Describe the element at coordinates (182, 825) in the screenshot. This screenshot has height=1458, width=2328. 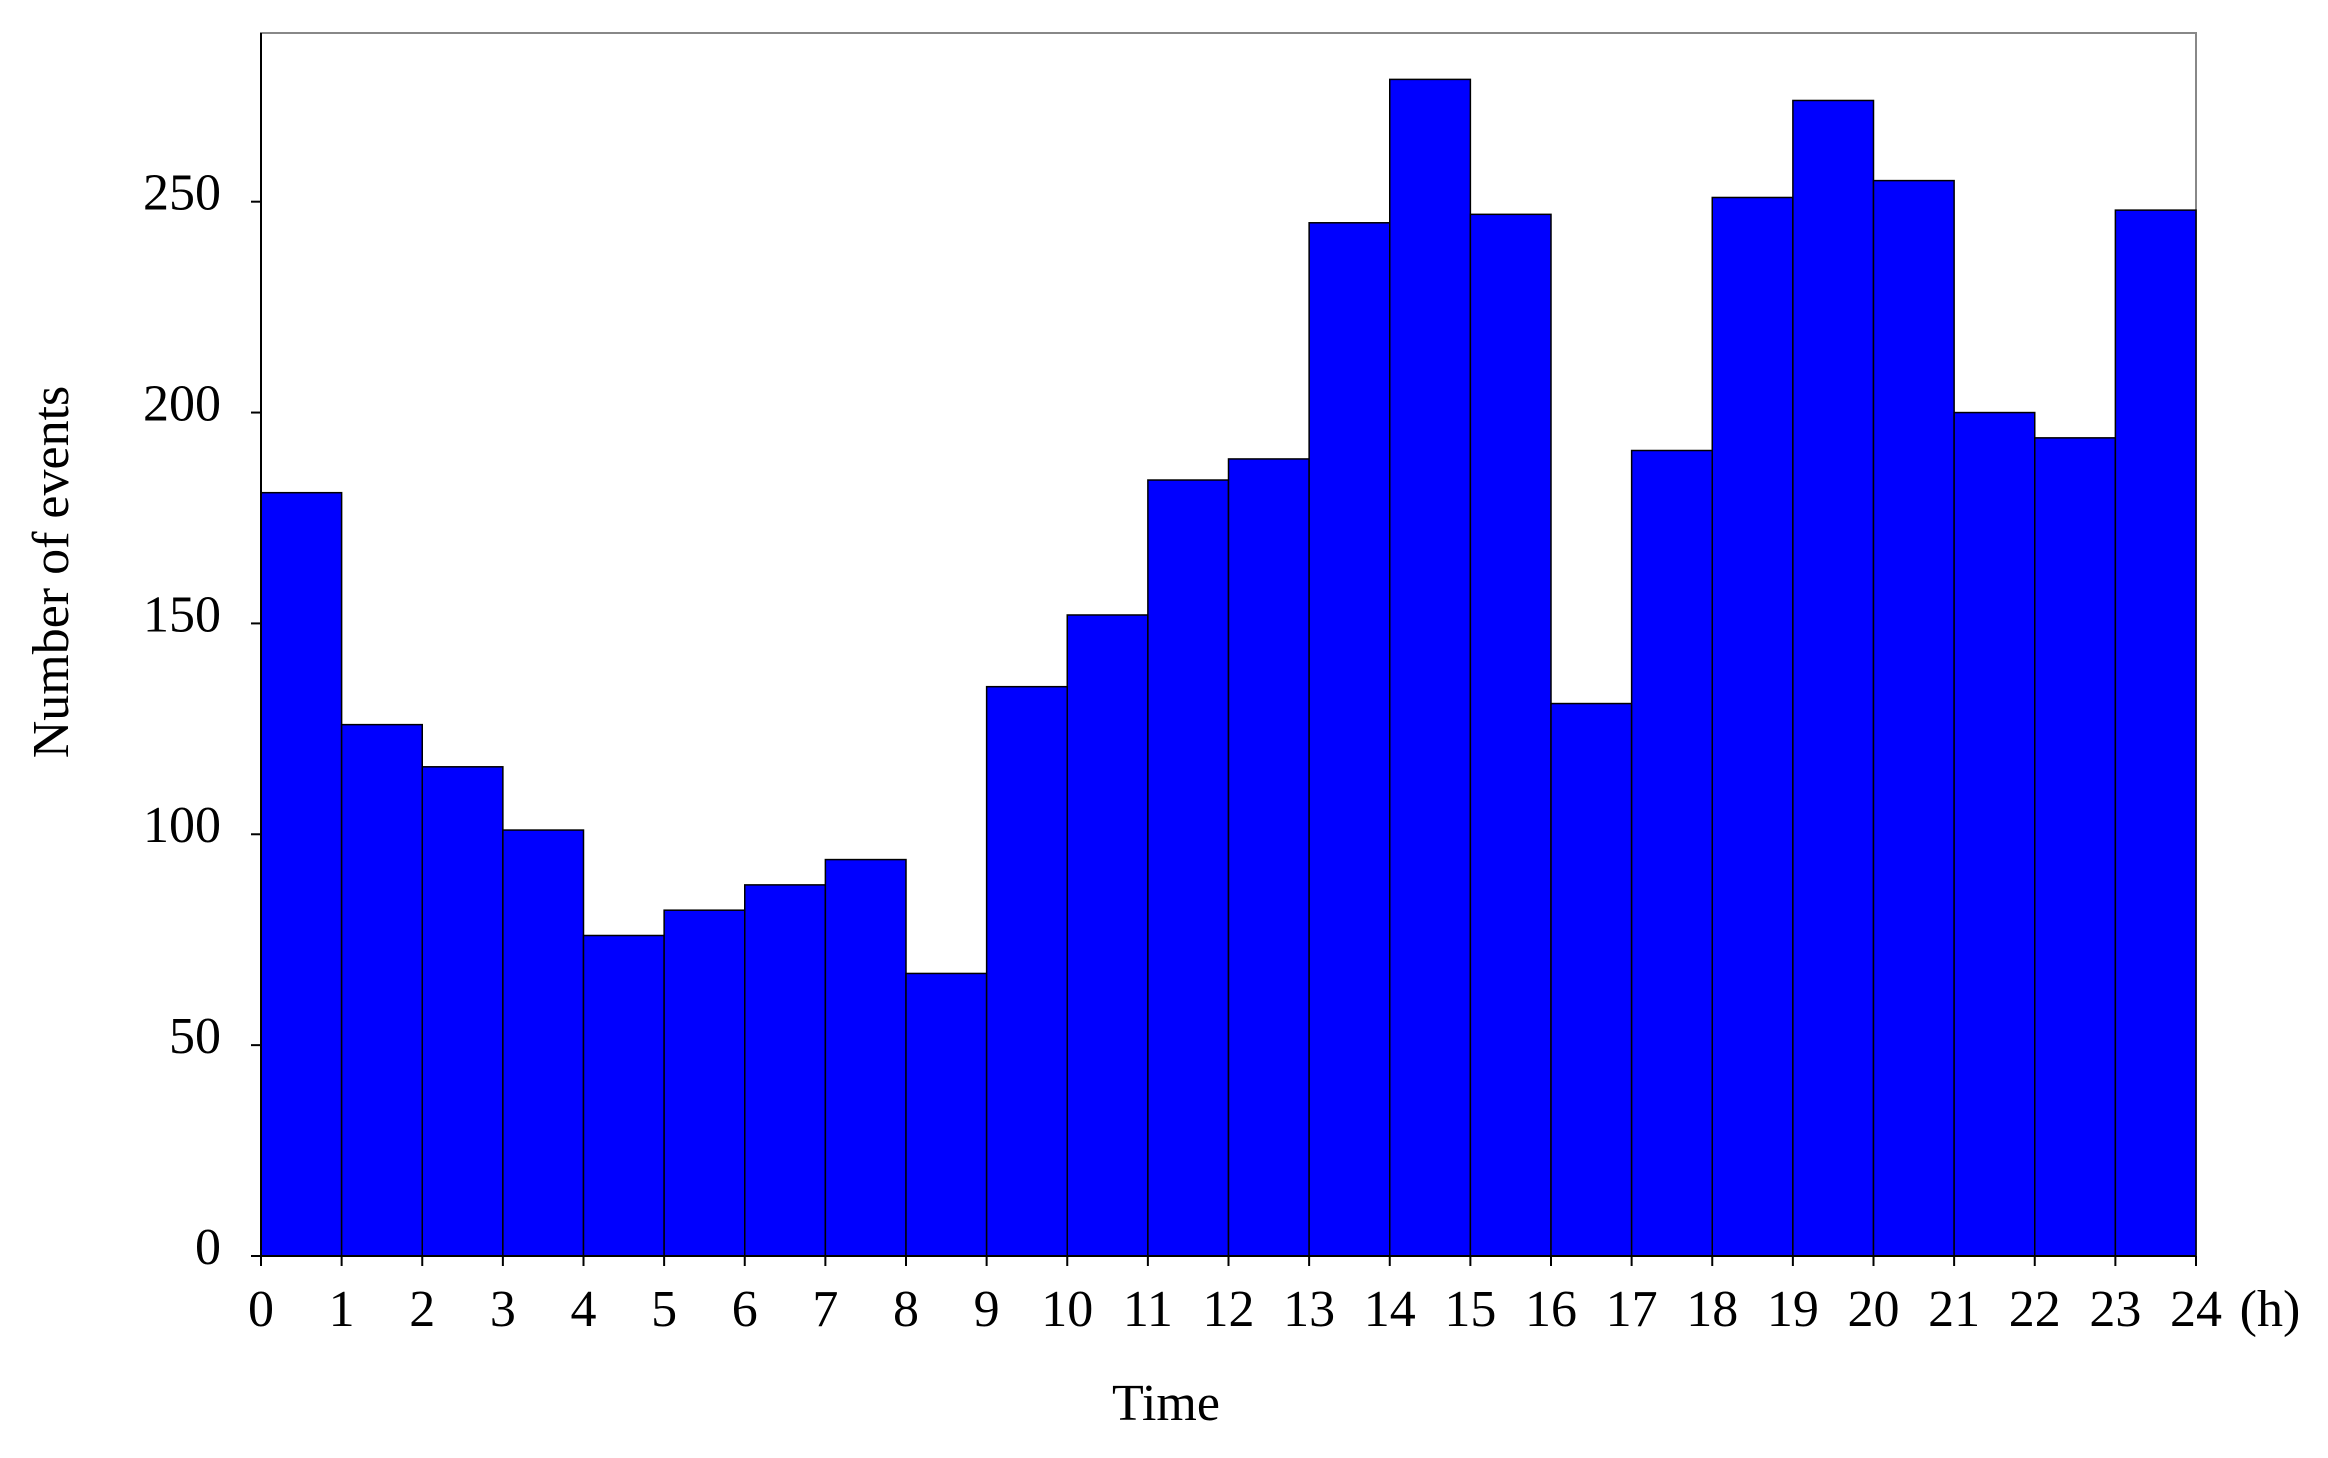
I see `y-tick-label: 100` at that location.